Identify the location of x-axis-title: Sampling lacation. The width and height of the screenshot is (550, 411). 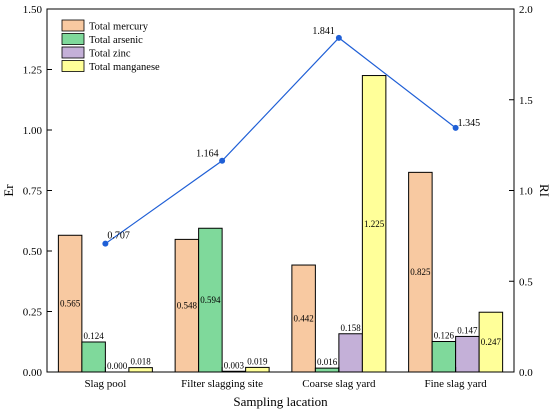
(280, 401).